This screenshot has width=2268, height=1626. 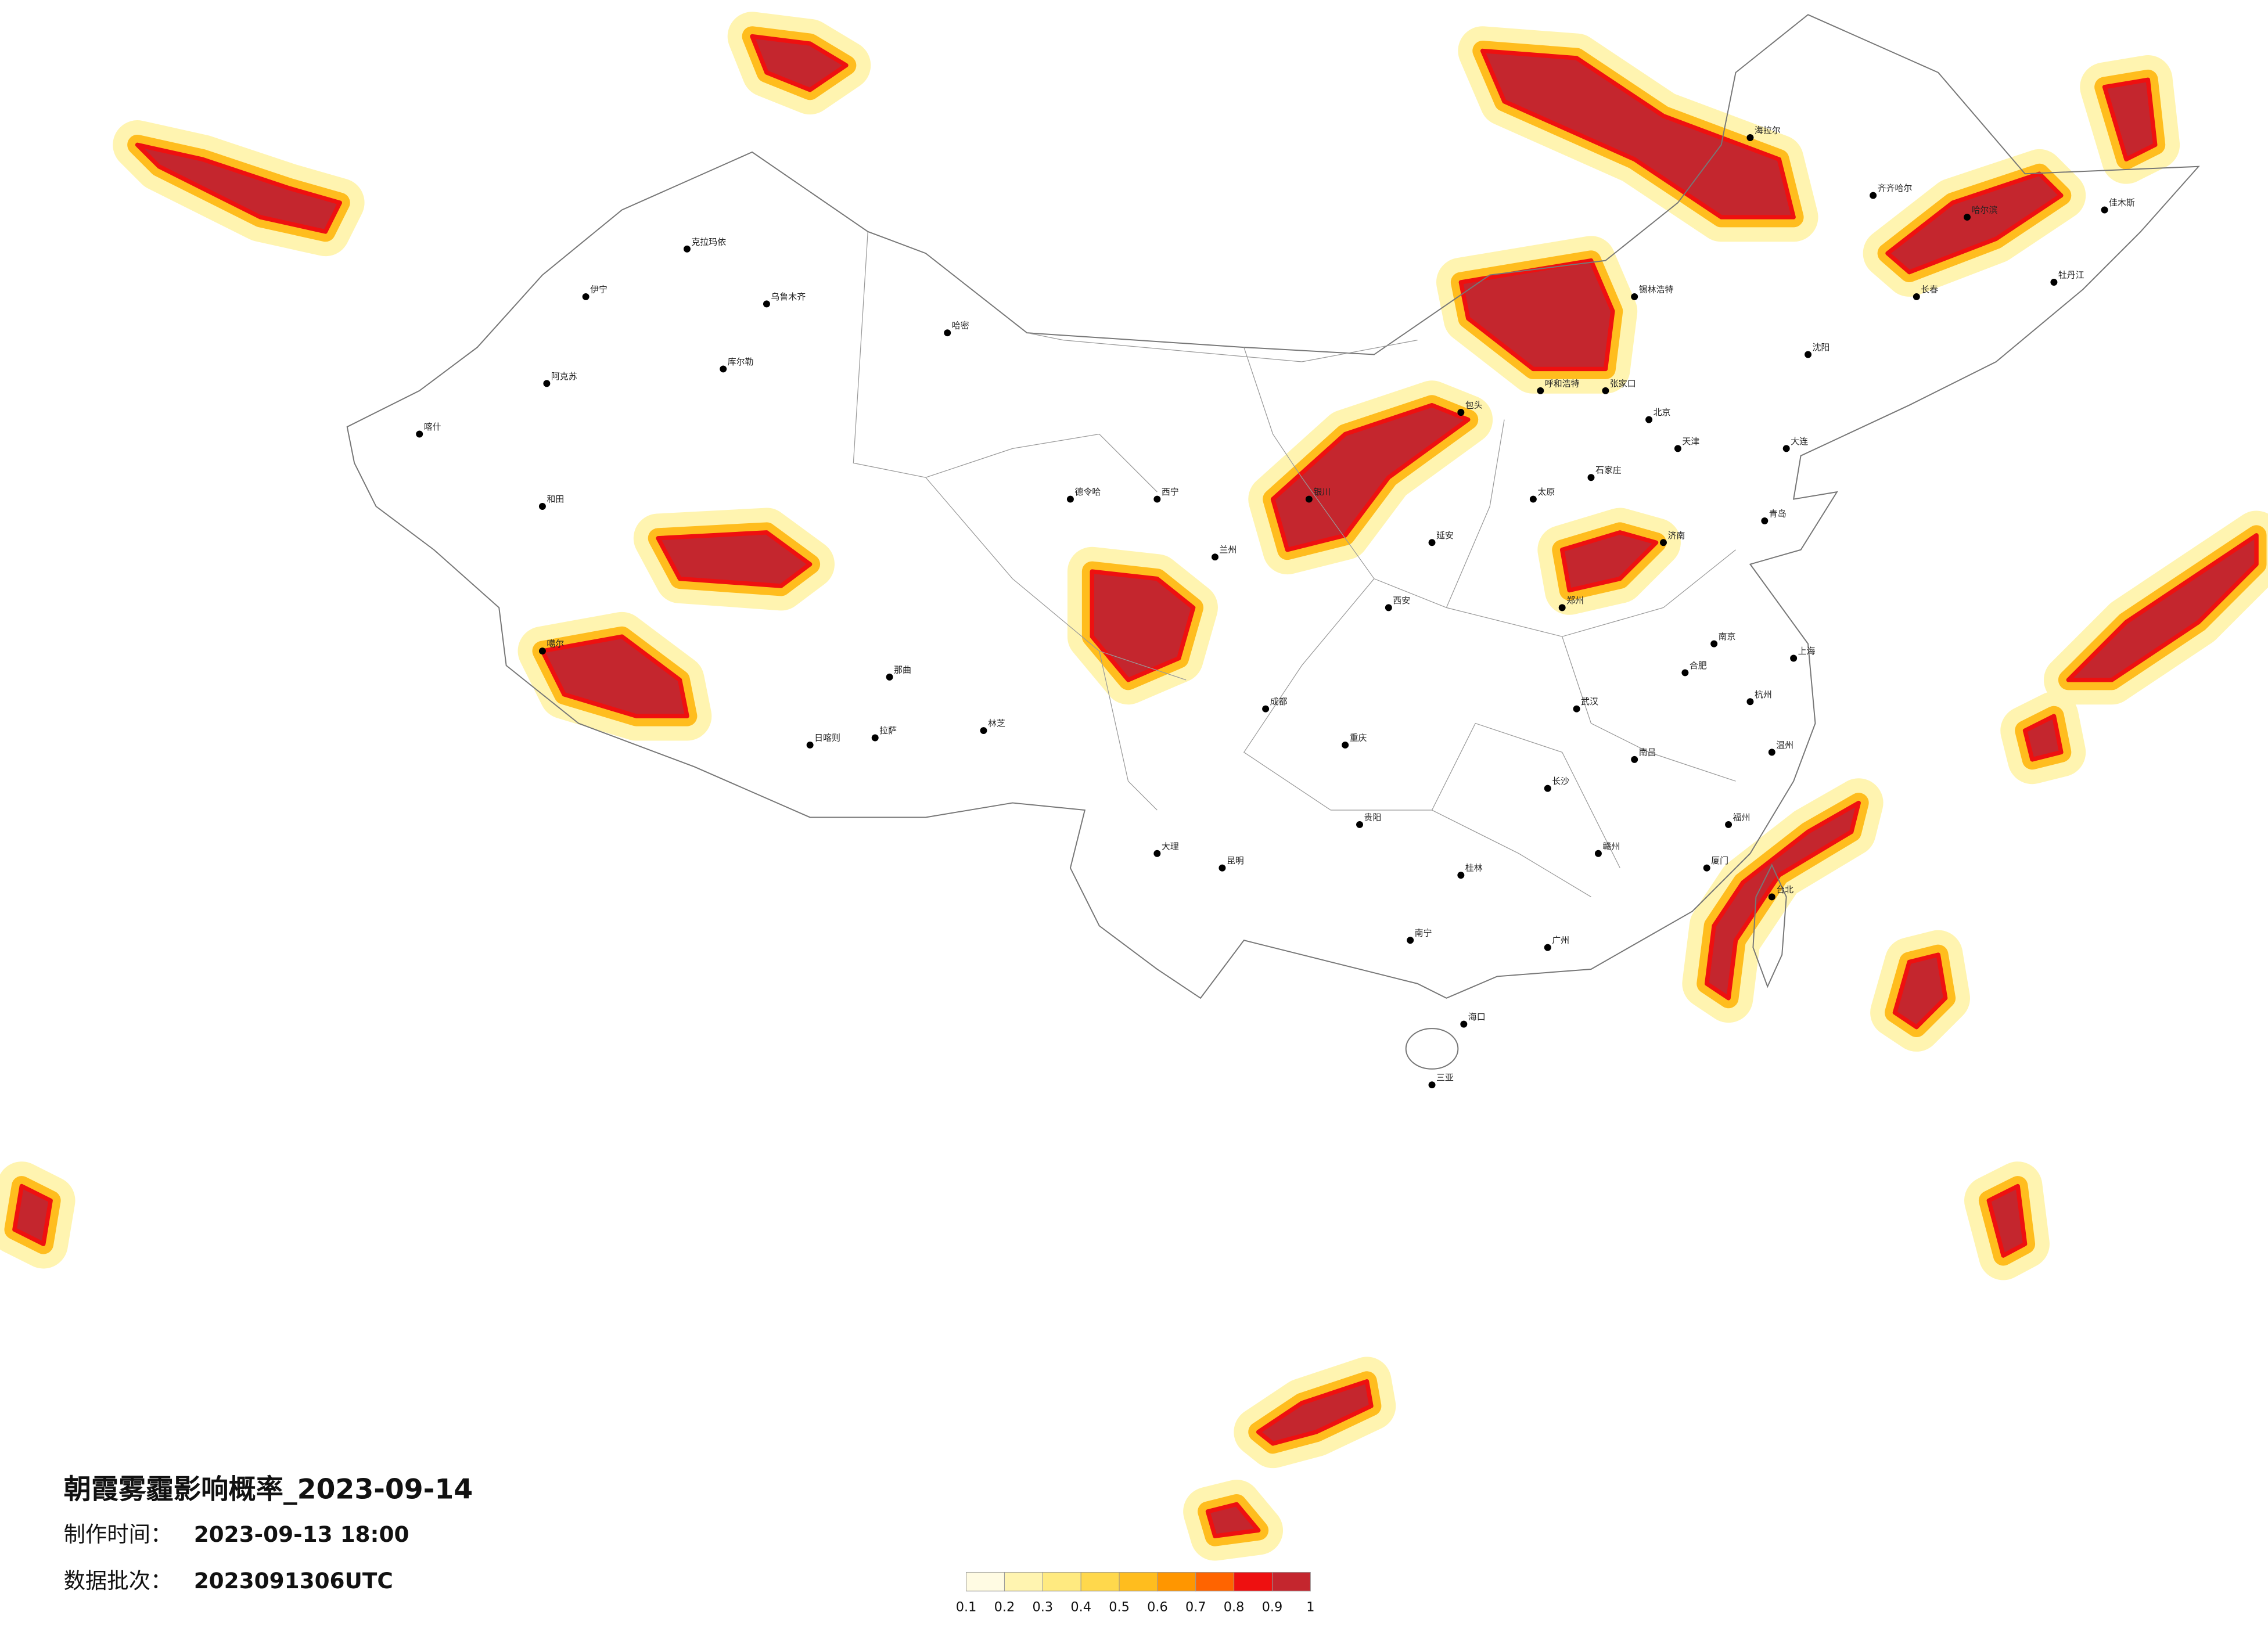 What do you see at coordinates (1769, 926) in the screenshot?
I see `taiwan` at bounding box center [1769, 926].